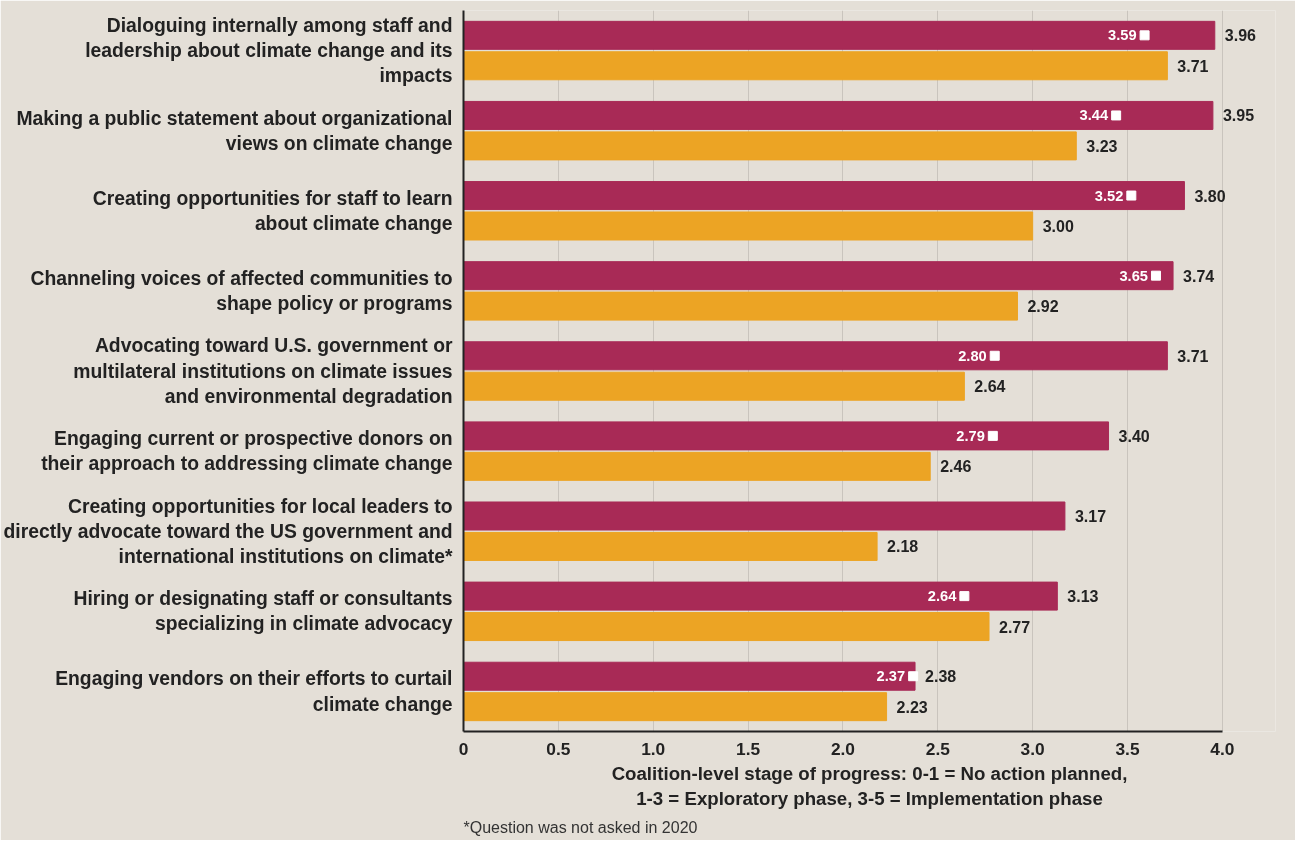 The height and width of the screenshot is (848, 1303). What do you see at coordinates (241, 290) in the screenshot?
I see `y-tick-label: Channeling voices of affected communities to shape policy or programs` at bounding box center [241, 290].